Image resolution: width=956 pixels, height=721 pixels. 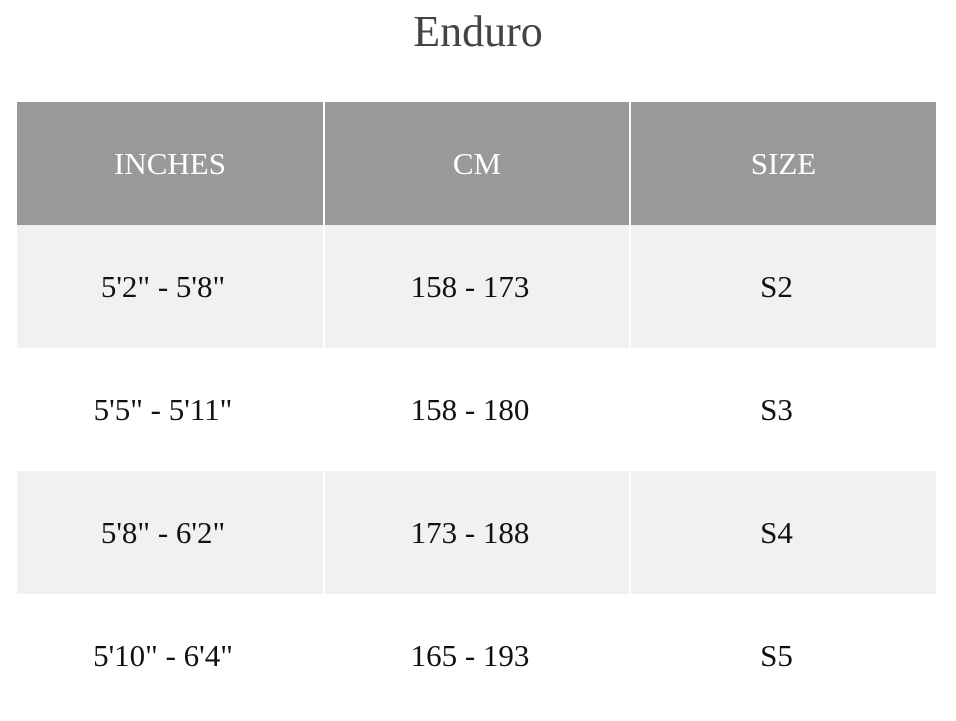 What do you see at coordinates (783, 532) in the screenshot?
I see `cell-size: S4` at bounding box center [783, 532].